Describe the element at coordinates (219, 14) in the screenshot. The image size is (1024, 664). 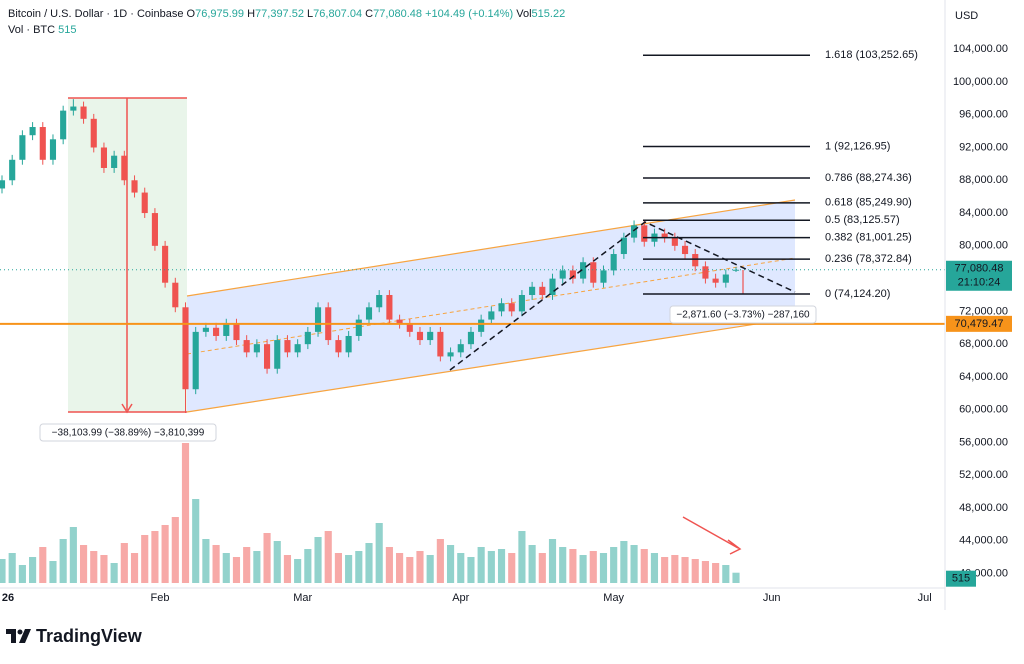
I see `open: 76,975.99` at that location.